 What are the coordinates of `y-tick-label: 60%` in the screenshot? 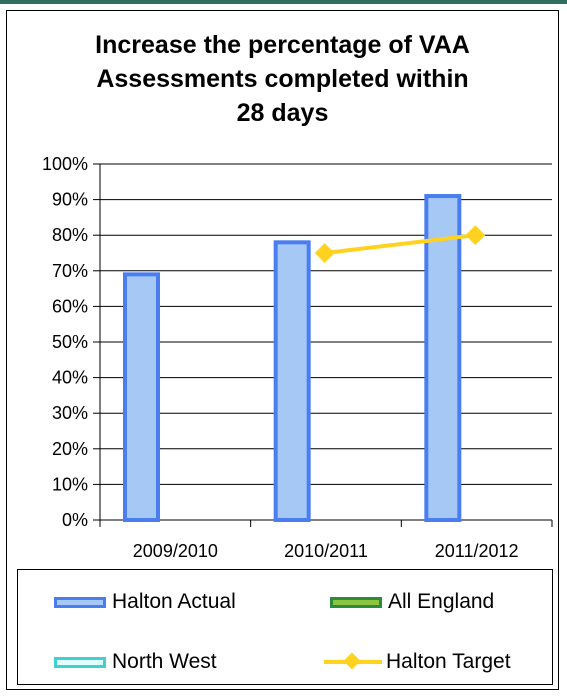 It's located at (70, 306).